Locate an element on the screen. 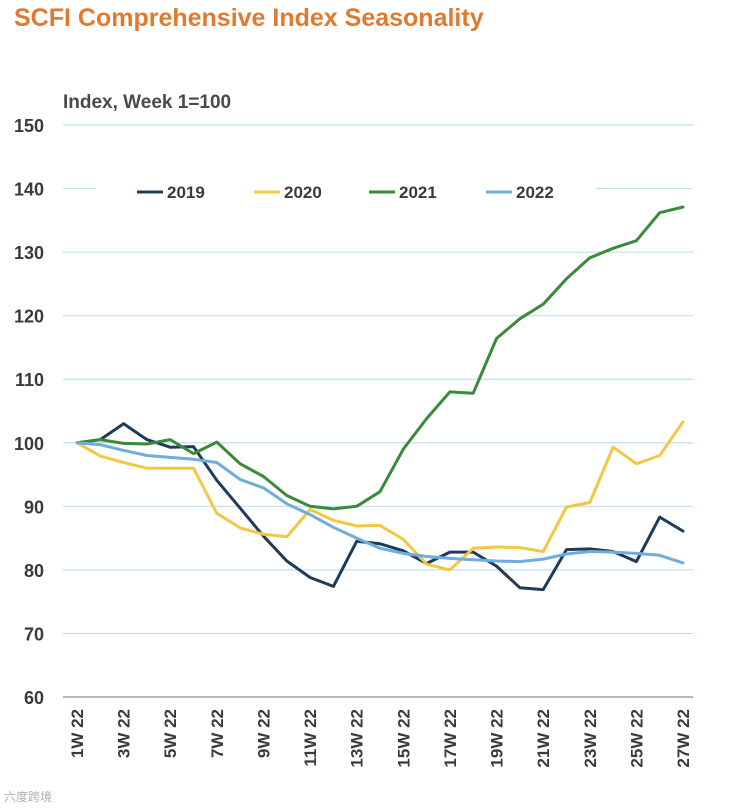 The height and width of the screenshot is (812, 735). legend-background is located at coordinates (346, 191).